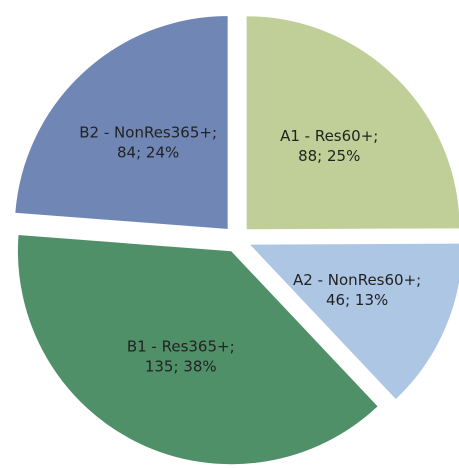 This screenshot has height=468, width=459. What do you see at coordinates (148, 133) in the screenshot?
I see `slice-label: B2 - NonRes365+;` at bounding box center [148, 133].